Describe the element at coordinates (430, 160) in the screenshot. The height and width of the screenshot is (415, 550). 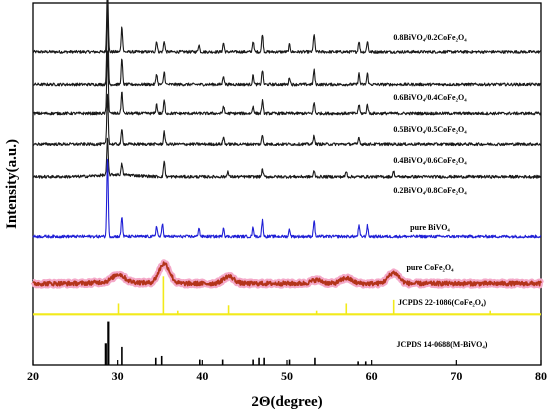
I see `series-label: 0.4BiVO₄/0.6CoFe₂O₄` at that location.